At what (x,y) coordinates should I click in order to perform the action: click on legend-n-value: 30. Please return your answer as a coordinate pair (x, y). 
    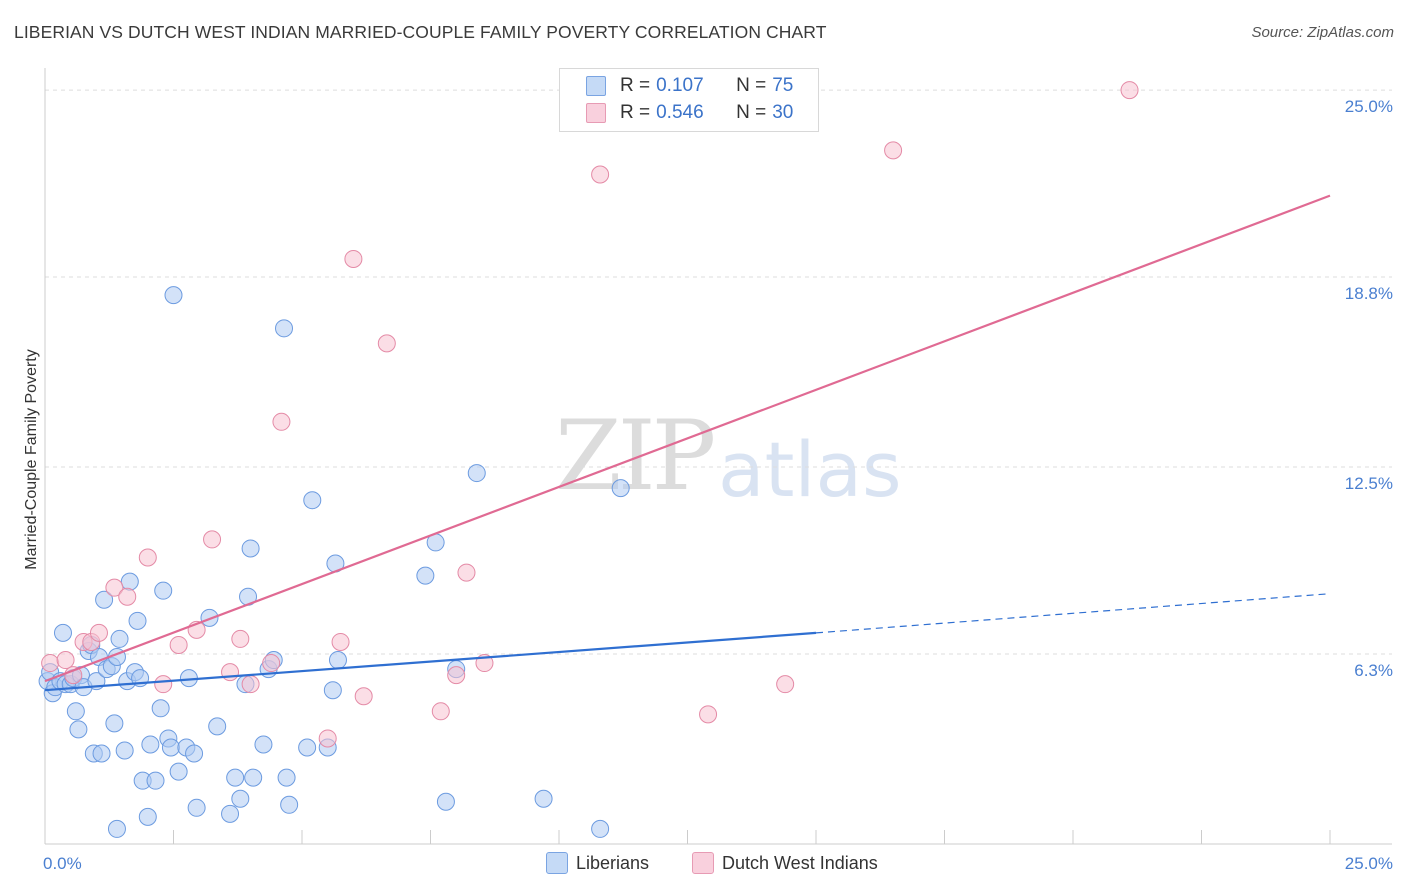
    Looking at the image, I should click on (783, 112).